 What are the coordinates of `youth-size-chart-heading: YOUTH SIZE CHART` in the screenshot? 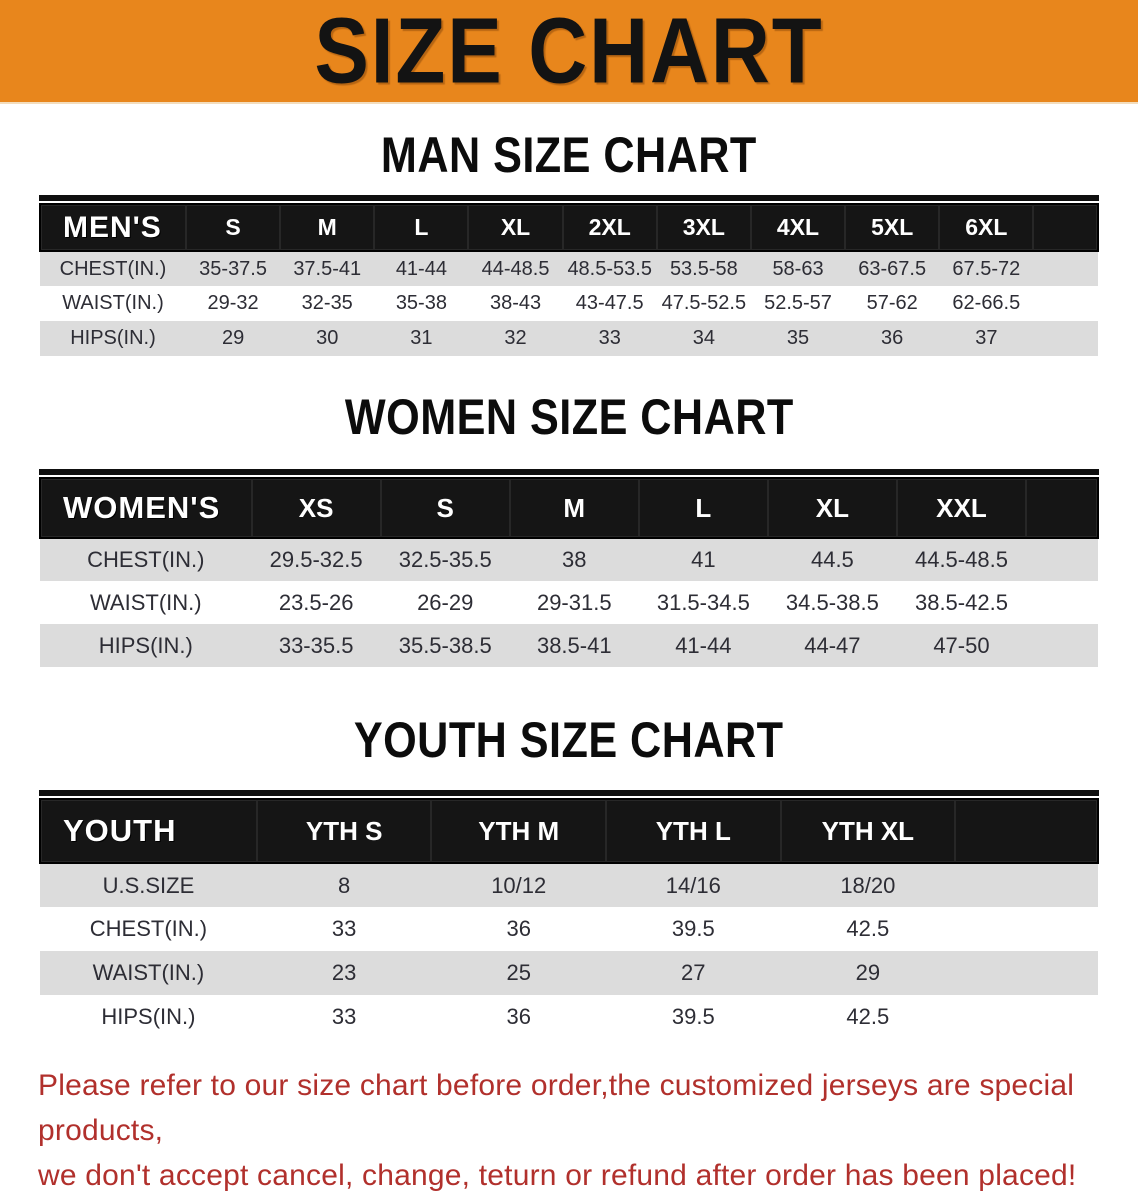 It's located at (569, 740).